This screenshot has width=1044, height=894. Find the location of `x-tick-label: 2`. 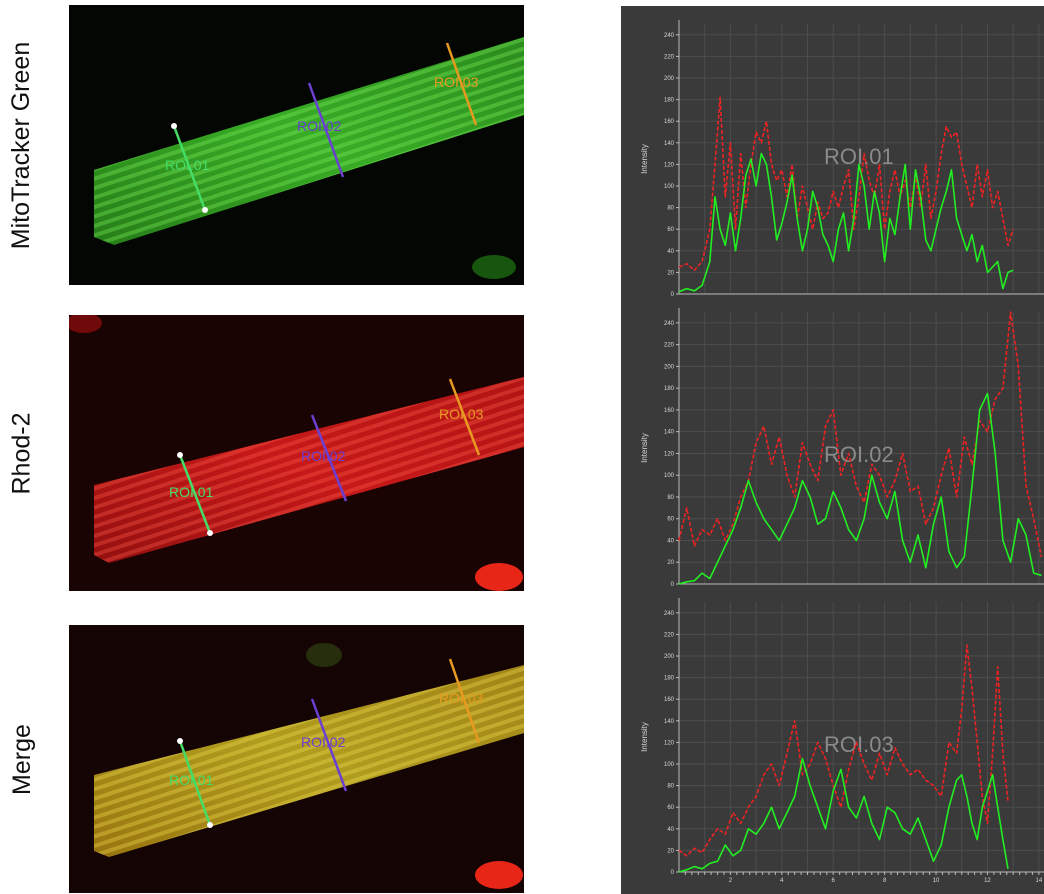

x-tick-label: 2 is located at coordinates (731, 881).